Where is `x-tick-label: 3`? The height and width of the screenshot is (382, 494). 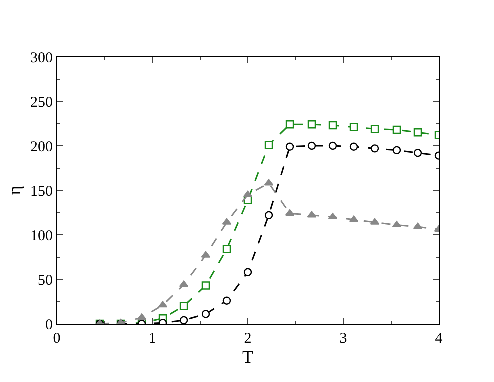 x-tick-label: 3 is located at coordinates (344, 339).